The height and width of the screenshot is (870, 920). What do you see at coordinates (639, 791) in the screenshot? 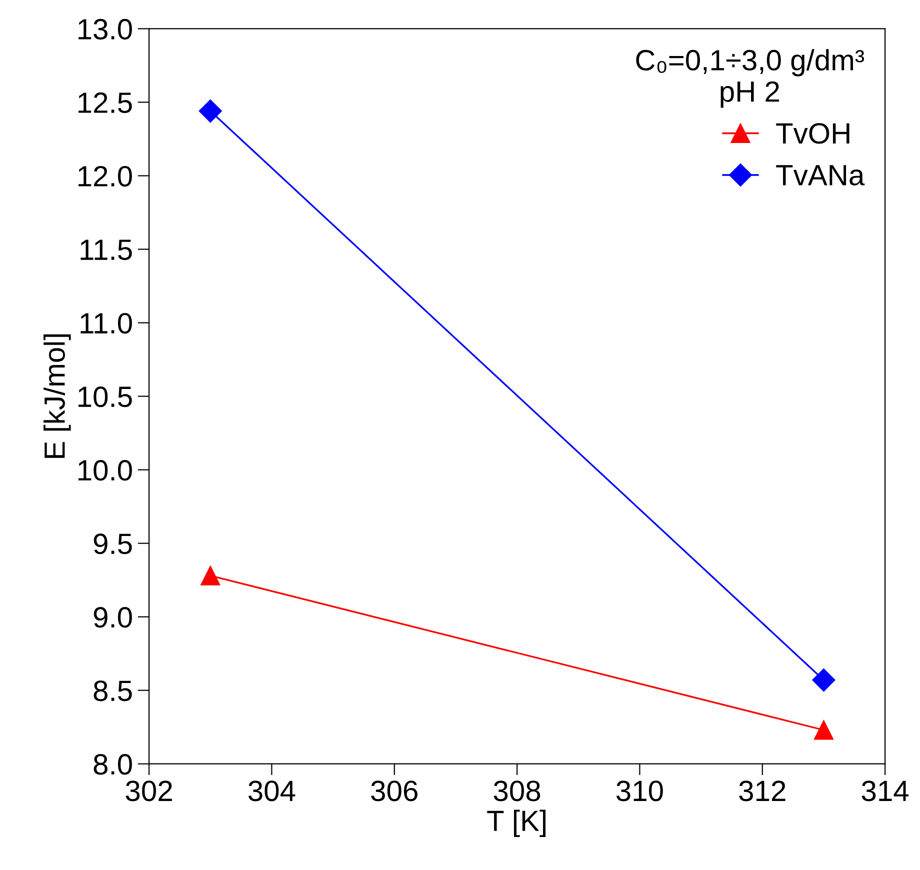
I see `x-tick-label: 310` at bounding box center [639, 791].